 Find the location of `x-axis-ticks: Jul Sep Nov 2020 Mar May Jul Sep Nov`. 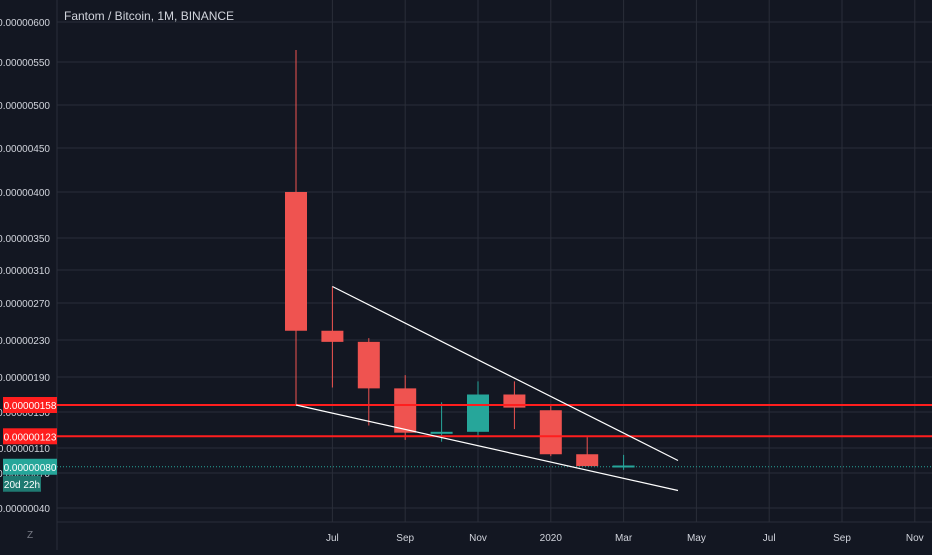

x-axis-ticks: Jul Sep Nov 2020 Mar May Jul Sep Nov is located at coordinates (625, 538).